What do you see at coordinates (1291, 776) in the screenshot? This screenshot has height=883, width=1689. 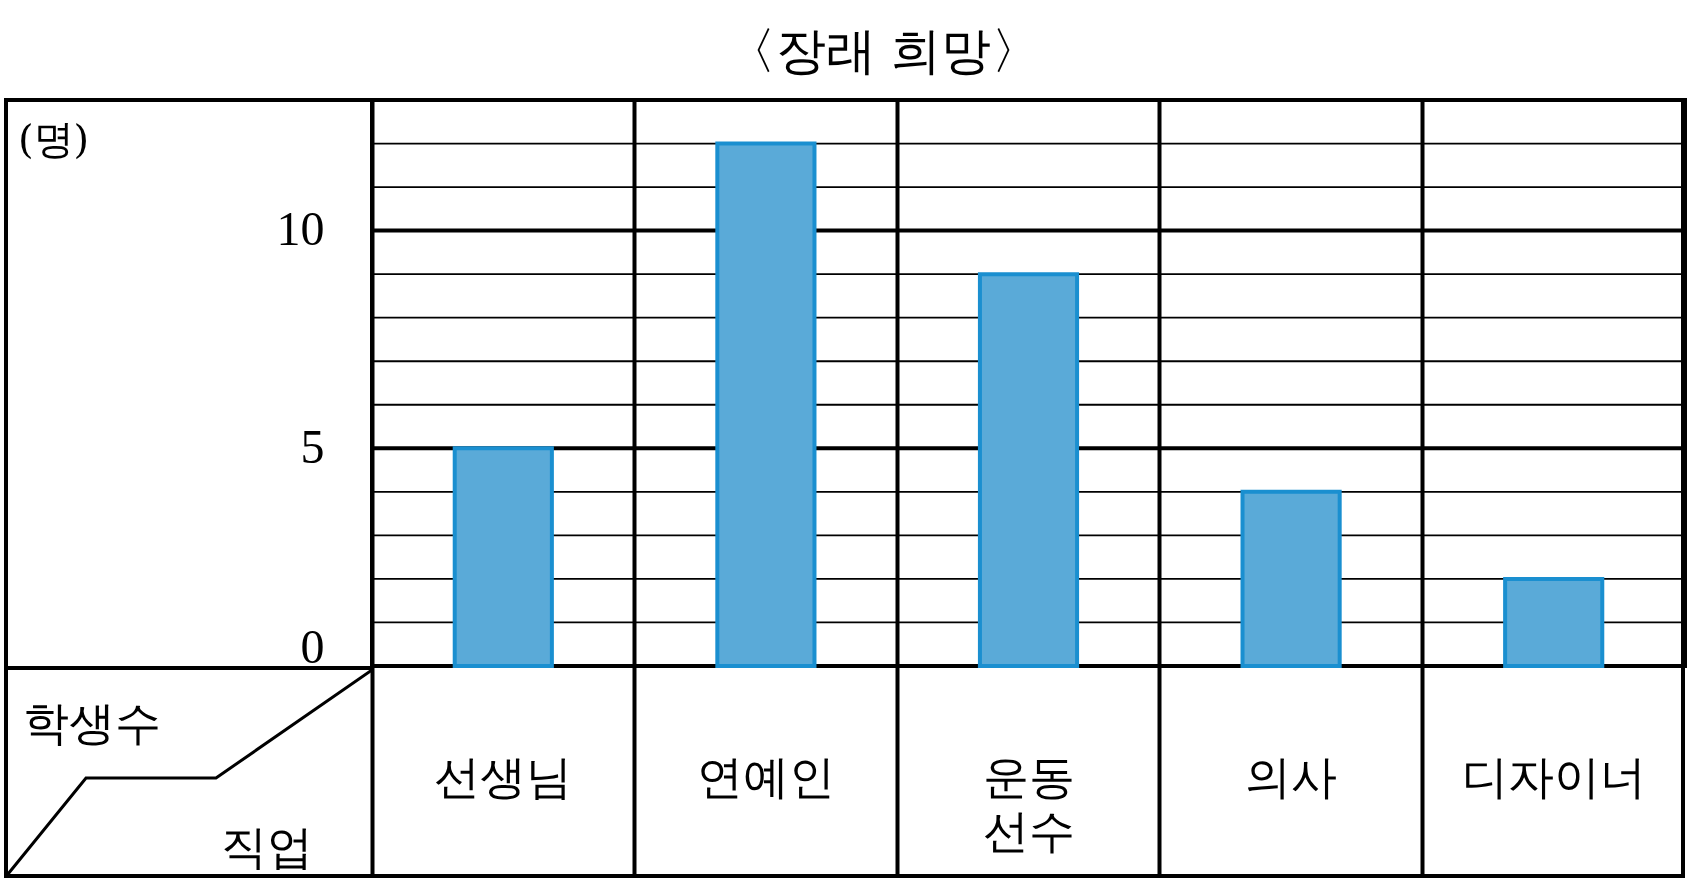 I see `x-tick-label: 의사` at bounding box center [1291, 776].